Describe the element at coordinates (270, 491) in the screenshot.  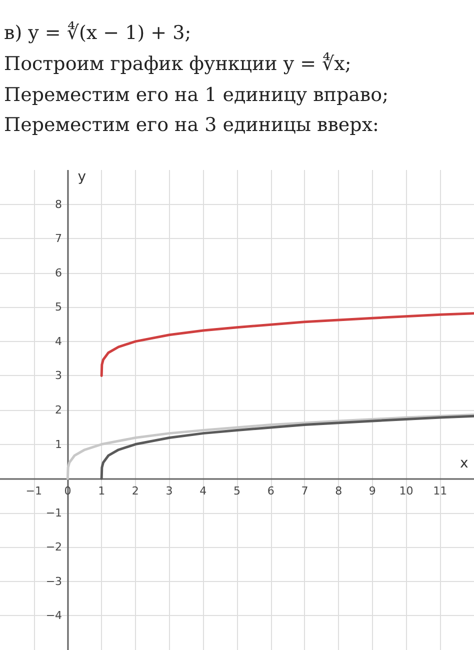
I see `x-tick-label: 6` at that location.